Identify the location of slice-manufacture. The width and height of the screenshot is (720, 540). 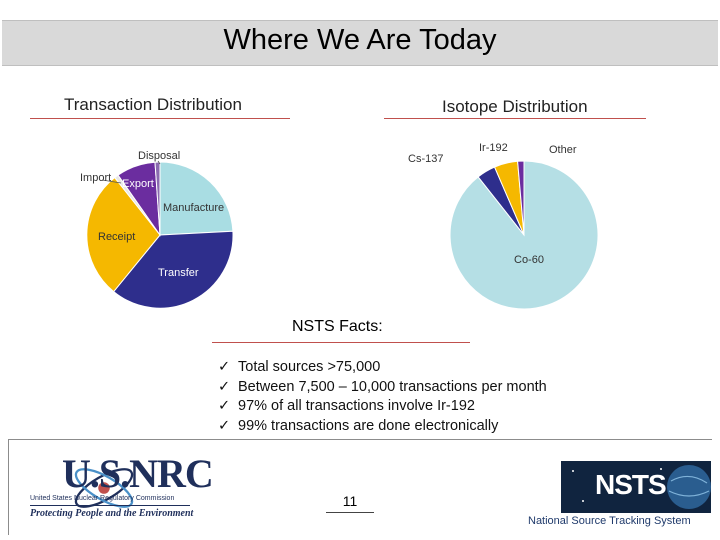
(196, 198).